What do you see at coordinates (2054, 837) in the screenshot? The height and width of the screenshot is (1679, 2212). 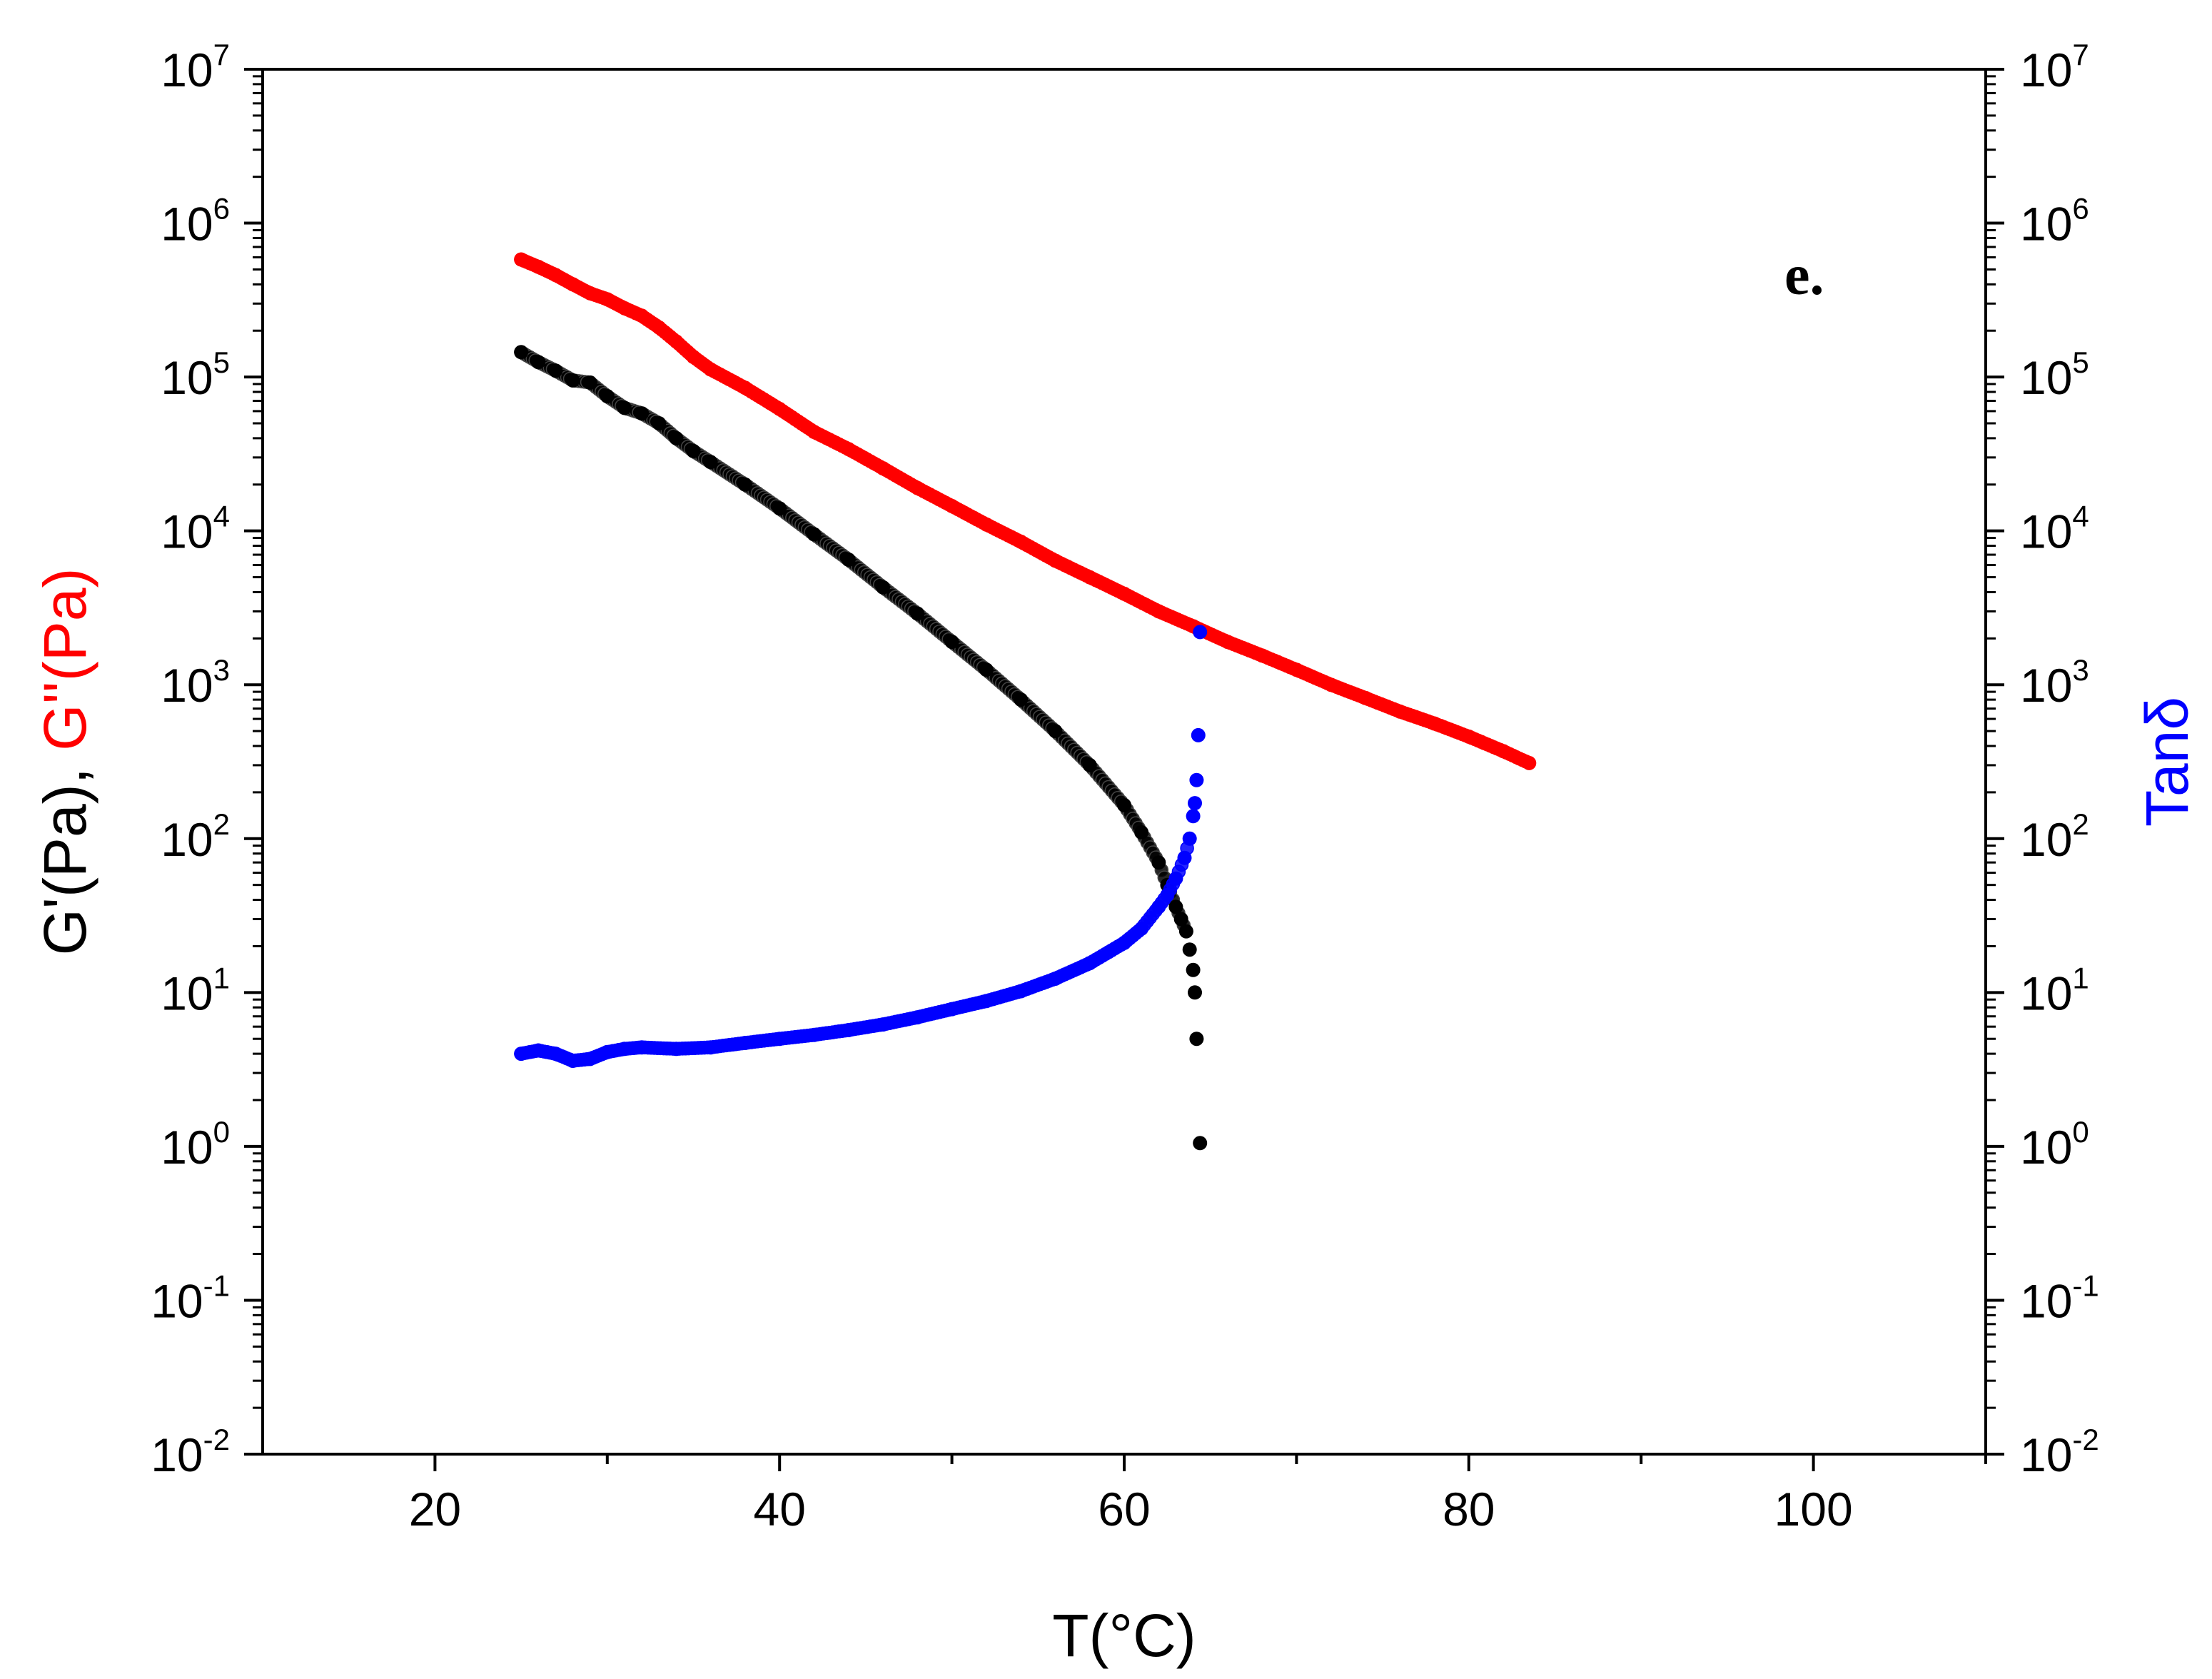 I see `y2-tick-label: 10²` at bounding box center [2054, 837].